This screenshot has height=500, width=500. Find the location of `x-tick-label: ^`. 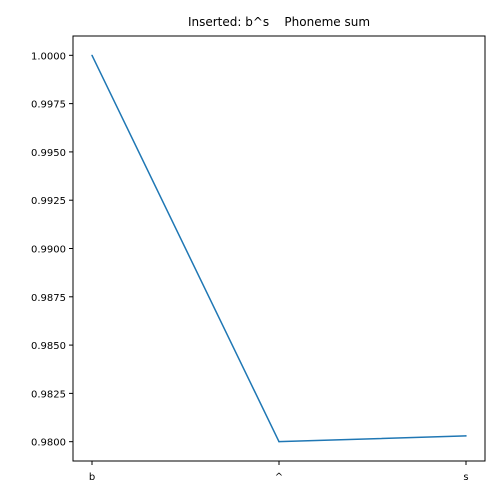

x-tick-label: ^ is located at coordinates (279, 477).